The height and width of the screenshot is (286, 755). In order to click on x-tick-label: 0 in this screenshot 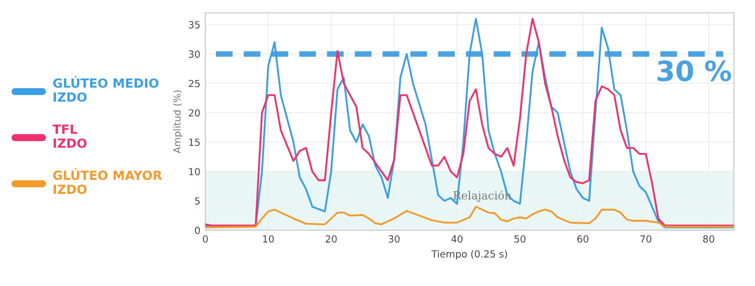, I will do `click(205, 239)`.